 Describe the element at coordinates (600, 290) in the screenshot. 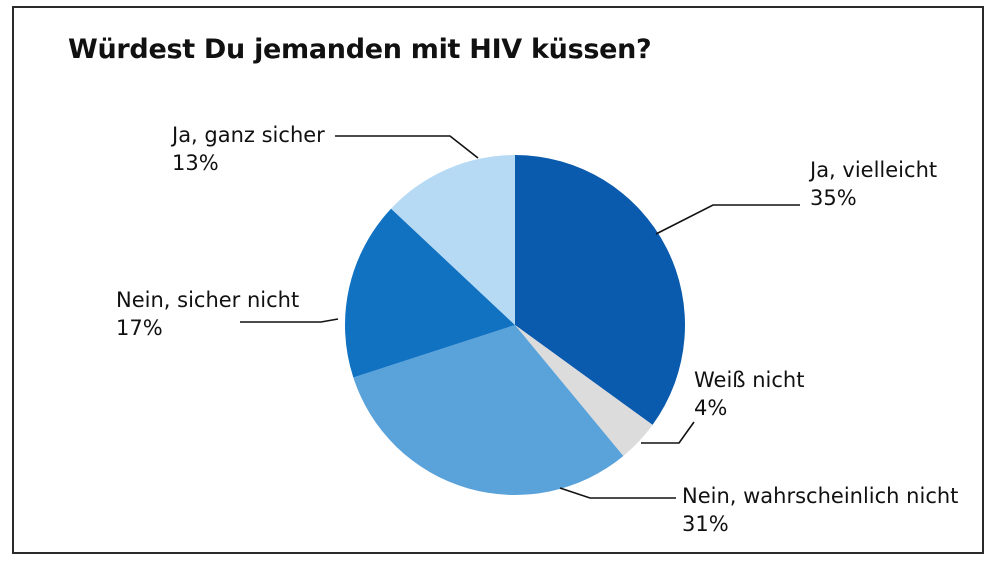

I see `pie-slice-ja-vielleicht` at that location.